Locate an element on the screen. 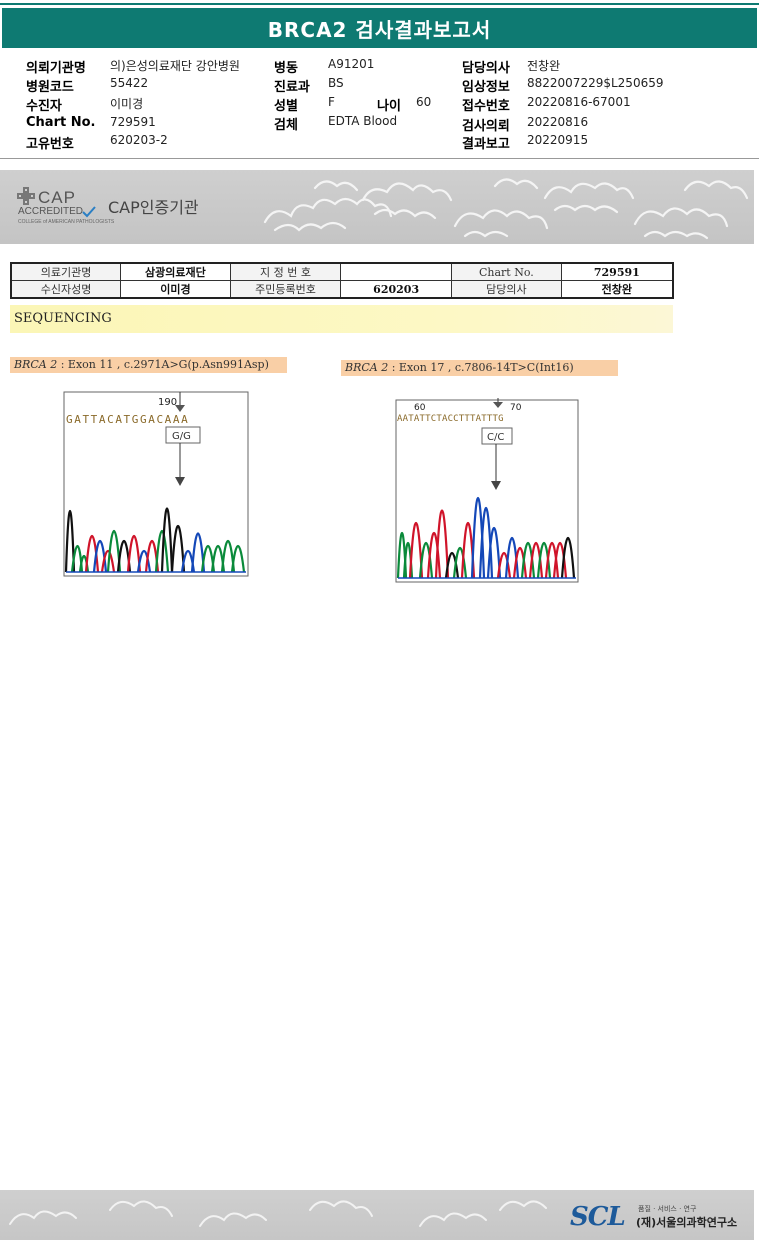  info-value: 729591 is located at coordinates (133, 122).